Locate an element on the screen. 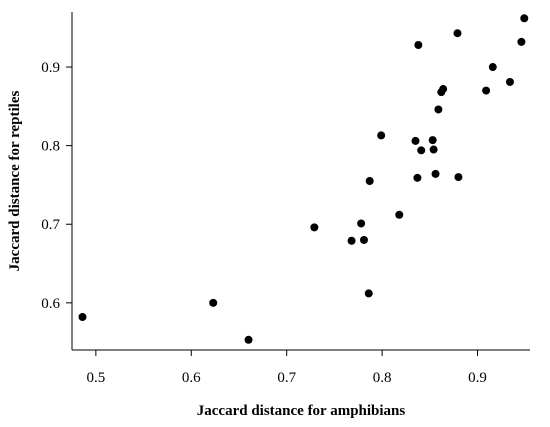 This screenshot has height=427, width=550. x-ticks: 0.5 0.6 0.7 0.8 0.9 is located at coordinates (286, 368).